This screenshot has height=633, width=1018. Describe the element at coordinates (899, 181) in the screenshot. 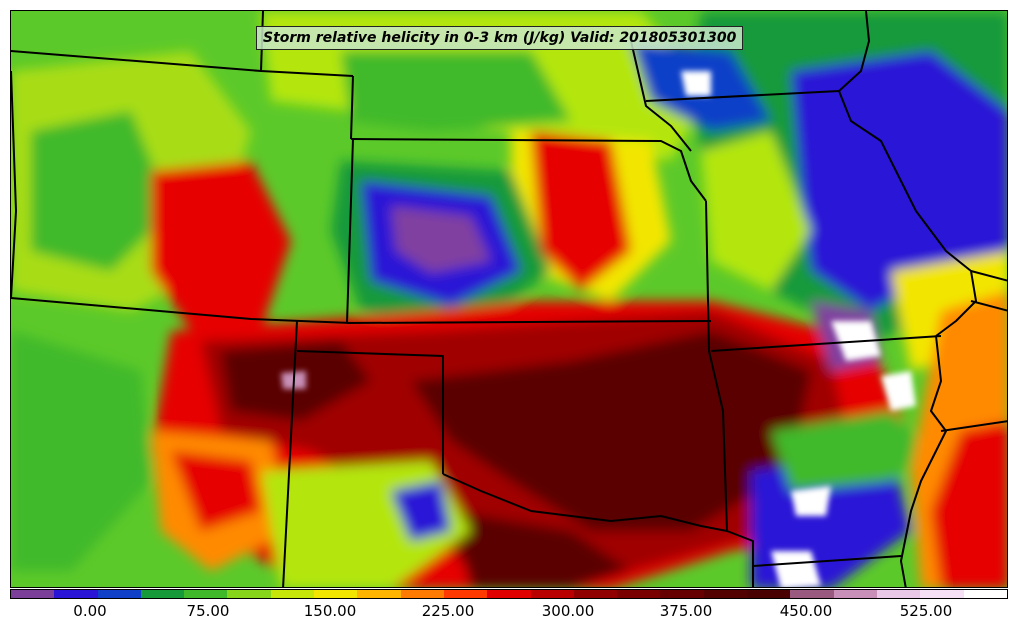

I see `field-blue-east` at that location.